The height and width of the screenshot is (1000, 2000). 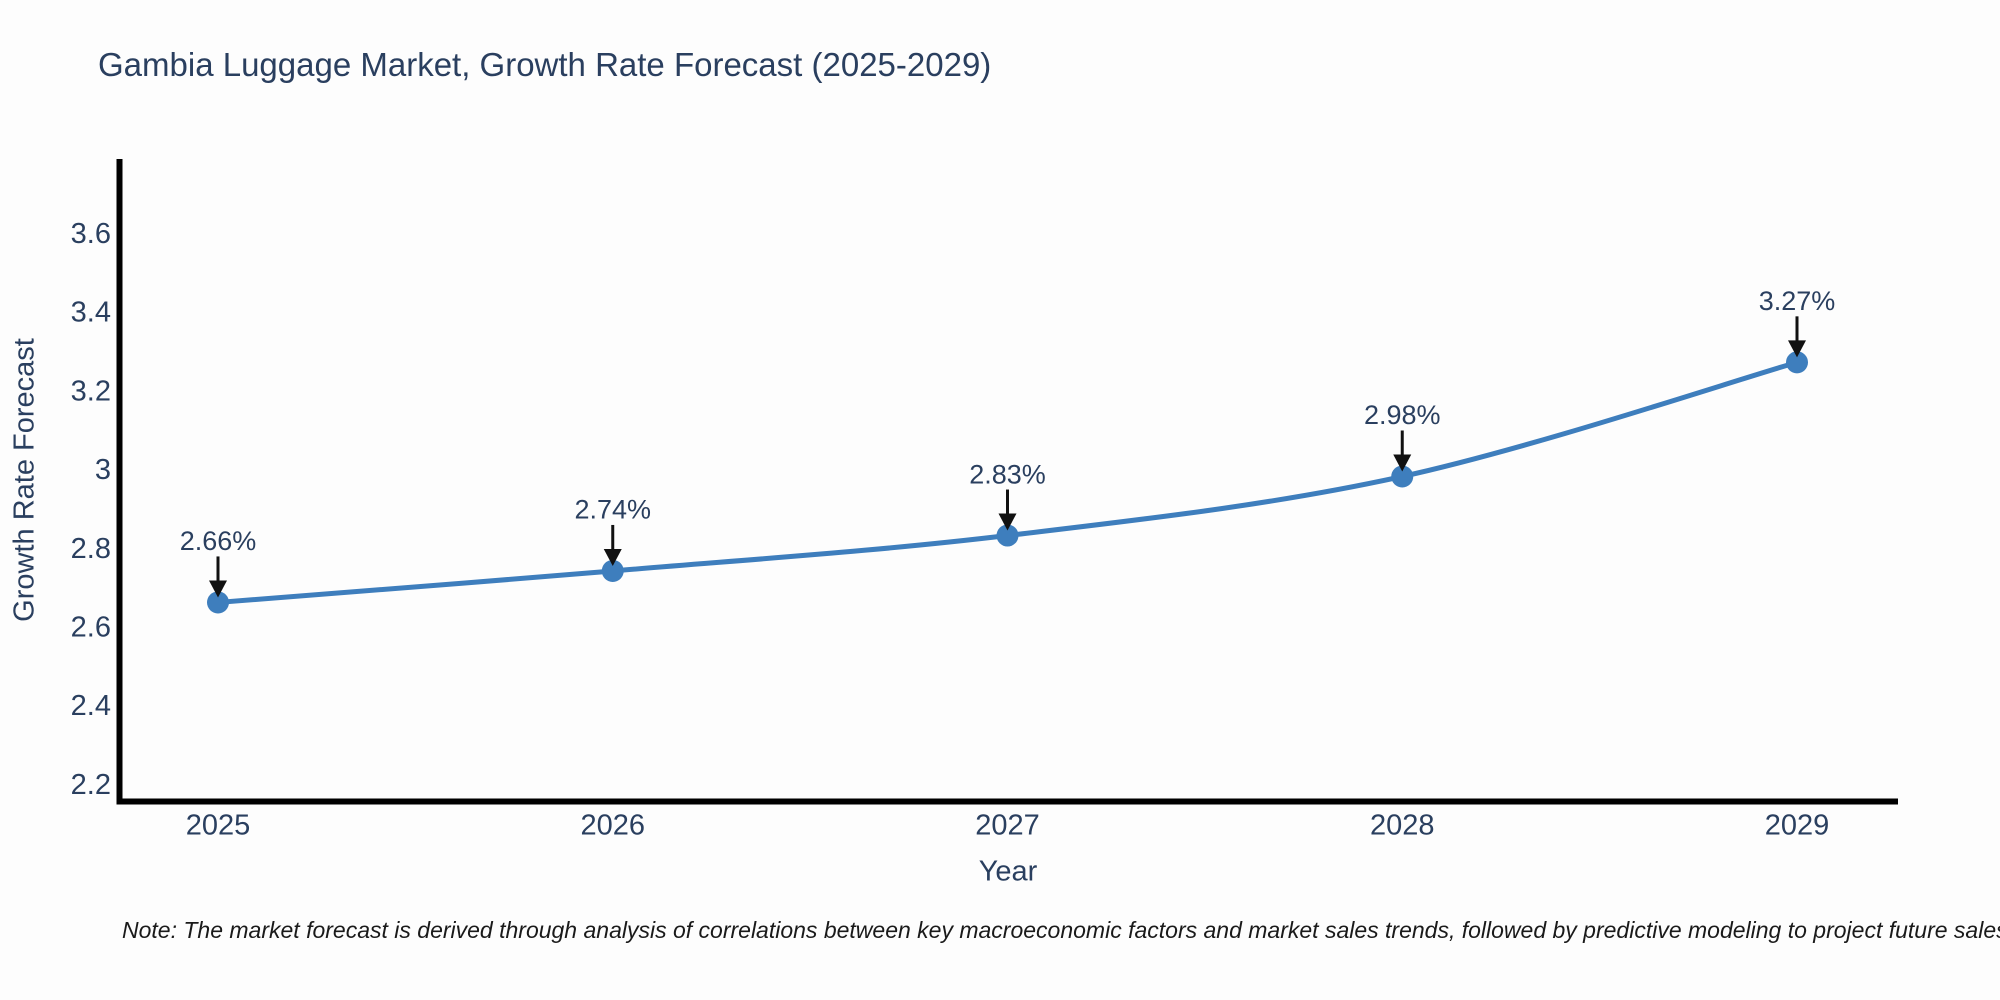 I want to click on point-value-label: 2.98%, so click(x=1402, y=415).